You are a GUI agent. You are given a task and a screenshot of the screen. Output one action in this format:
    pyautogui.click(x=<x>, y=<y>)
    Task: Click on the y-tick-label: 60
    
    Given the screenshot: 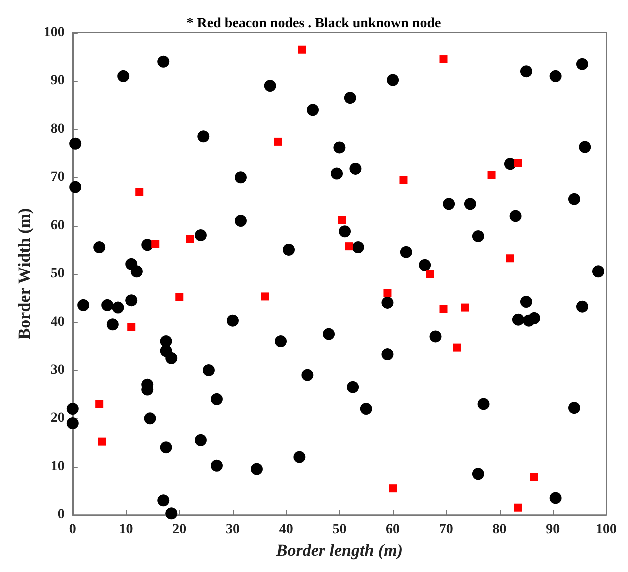 What is the action you would take?
    pyautogui.click(x=57, y=226)
    